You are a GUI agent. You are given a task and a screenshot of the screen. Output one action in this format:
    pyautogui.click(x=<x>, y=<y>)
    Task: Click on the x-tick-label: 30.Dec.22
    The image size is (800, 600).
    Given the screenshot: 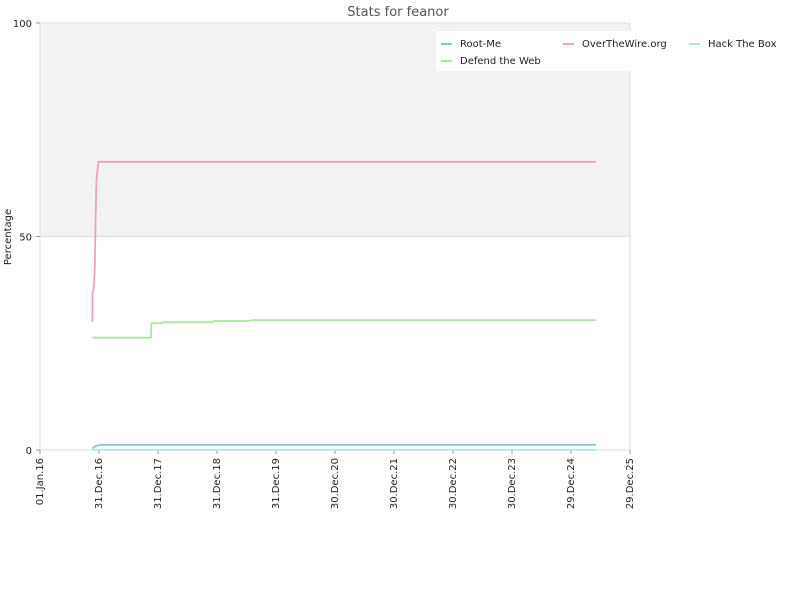 What is the action you would take?
    pyautogui.click(x=453, y=483)
    